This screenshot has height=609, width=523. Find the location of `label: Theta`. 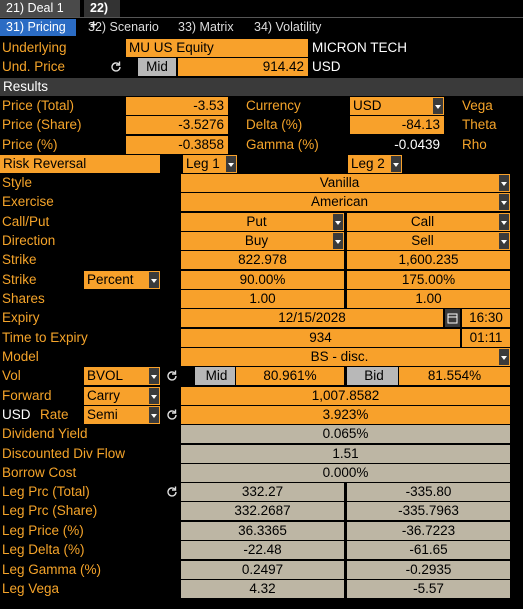

label: Theta is located at coordinates (479, 124).